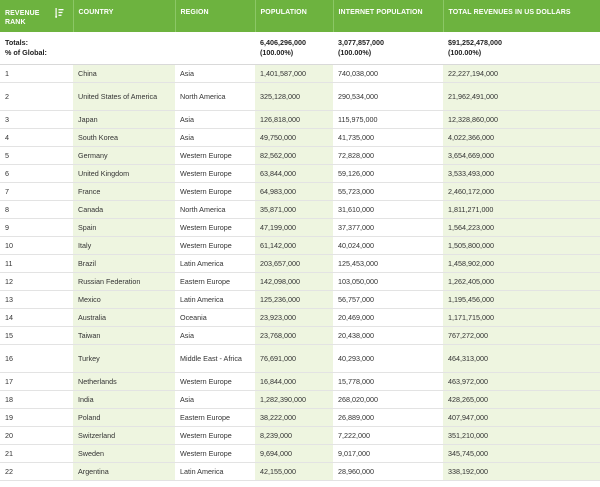  Describe the element at coordinates (521, 73) in the screenshot. I see `revenue-cell: 22,227,194,000` at that location.